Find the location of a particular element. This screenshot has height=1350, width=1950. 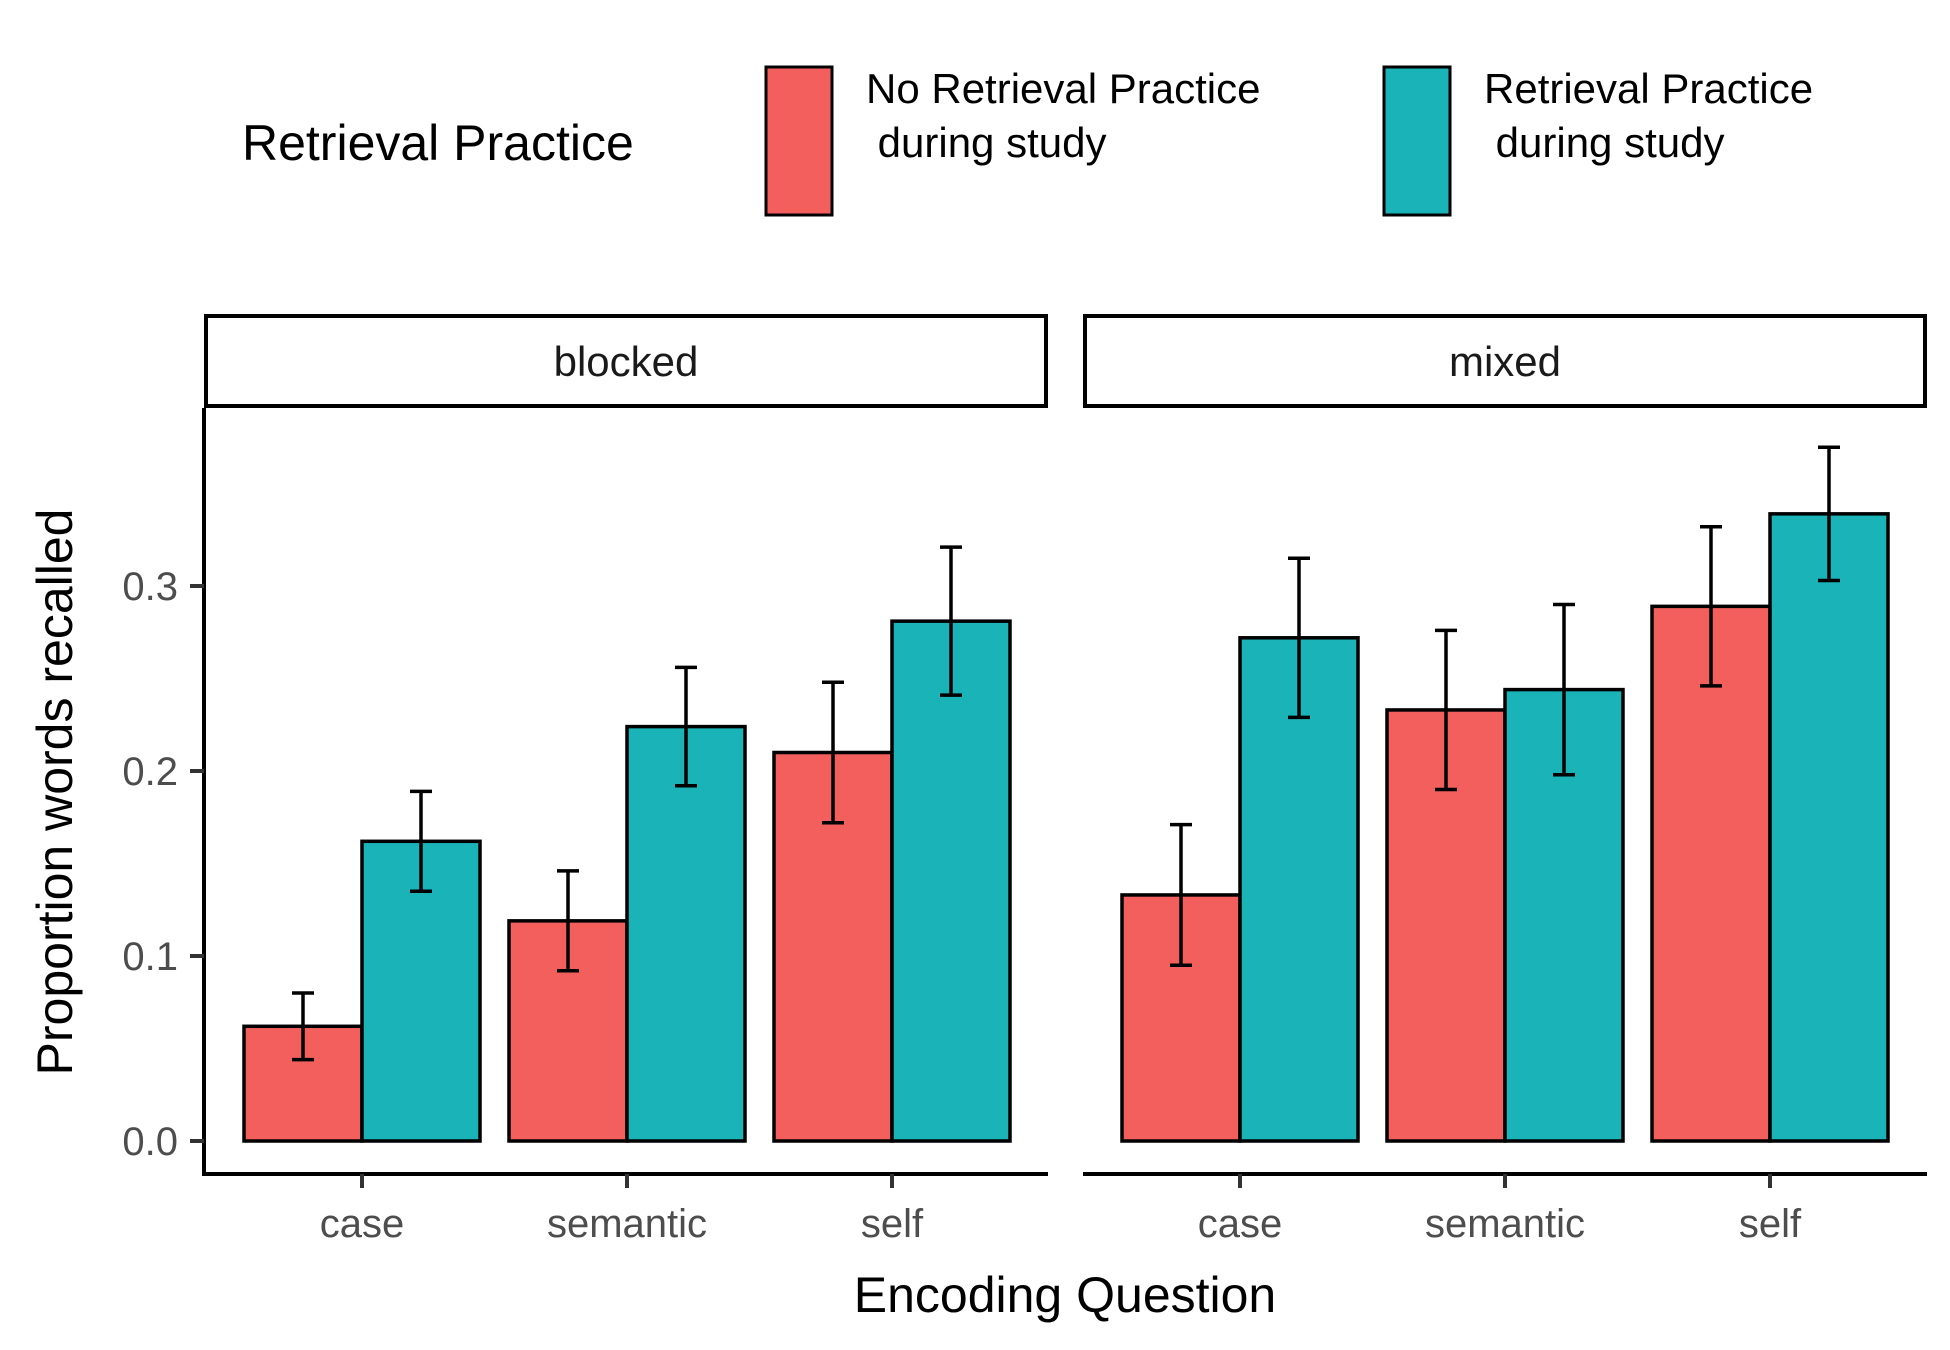

bar-blocked-semantic-series1 is located at coordinates (686, 933).